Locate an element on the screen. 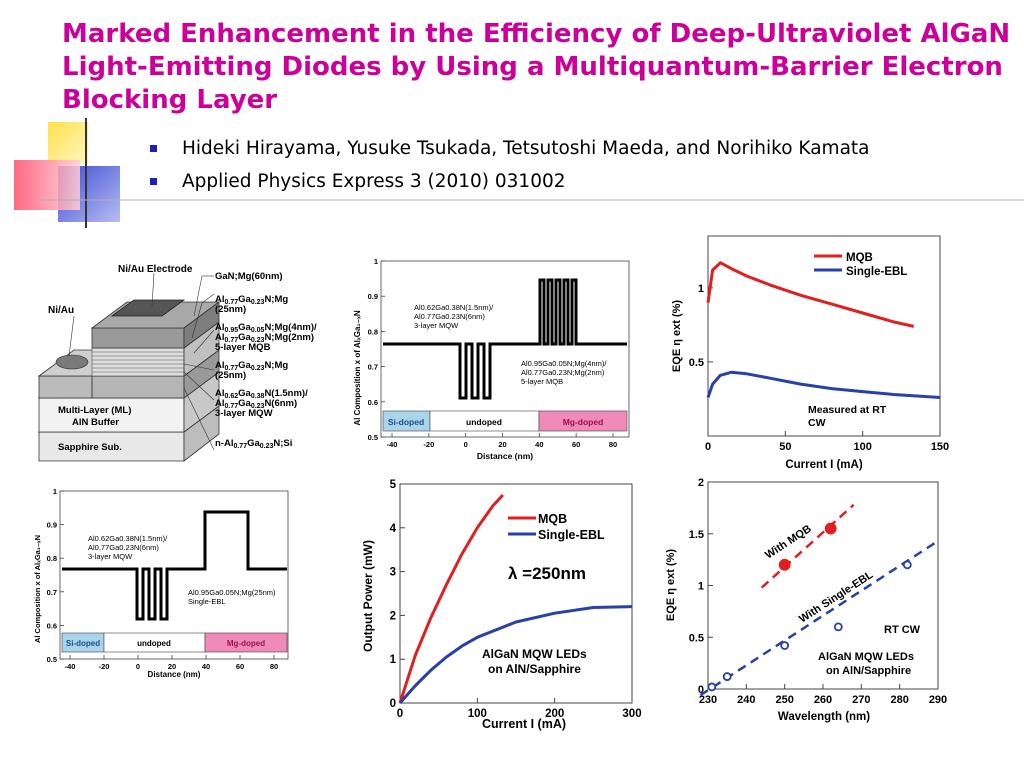 The image size is (1024, 768). legend-ebl: Single-EBL is located at coordinates (876, 272).